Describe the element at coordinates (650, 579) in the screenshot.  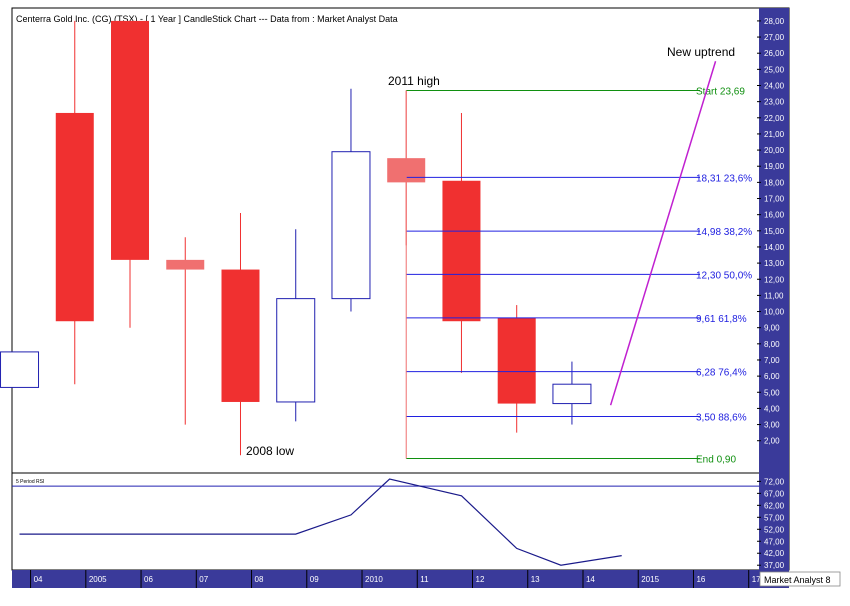
I see `date-tick-label-11: 2015` at that location.